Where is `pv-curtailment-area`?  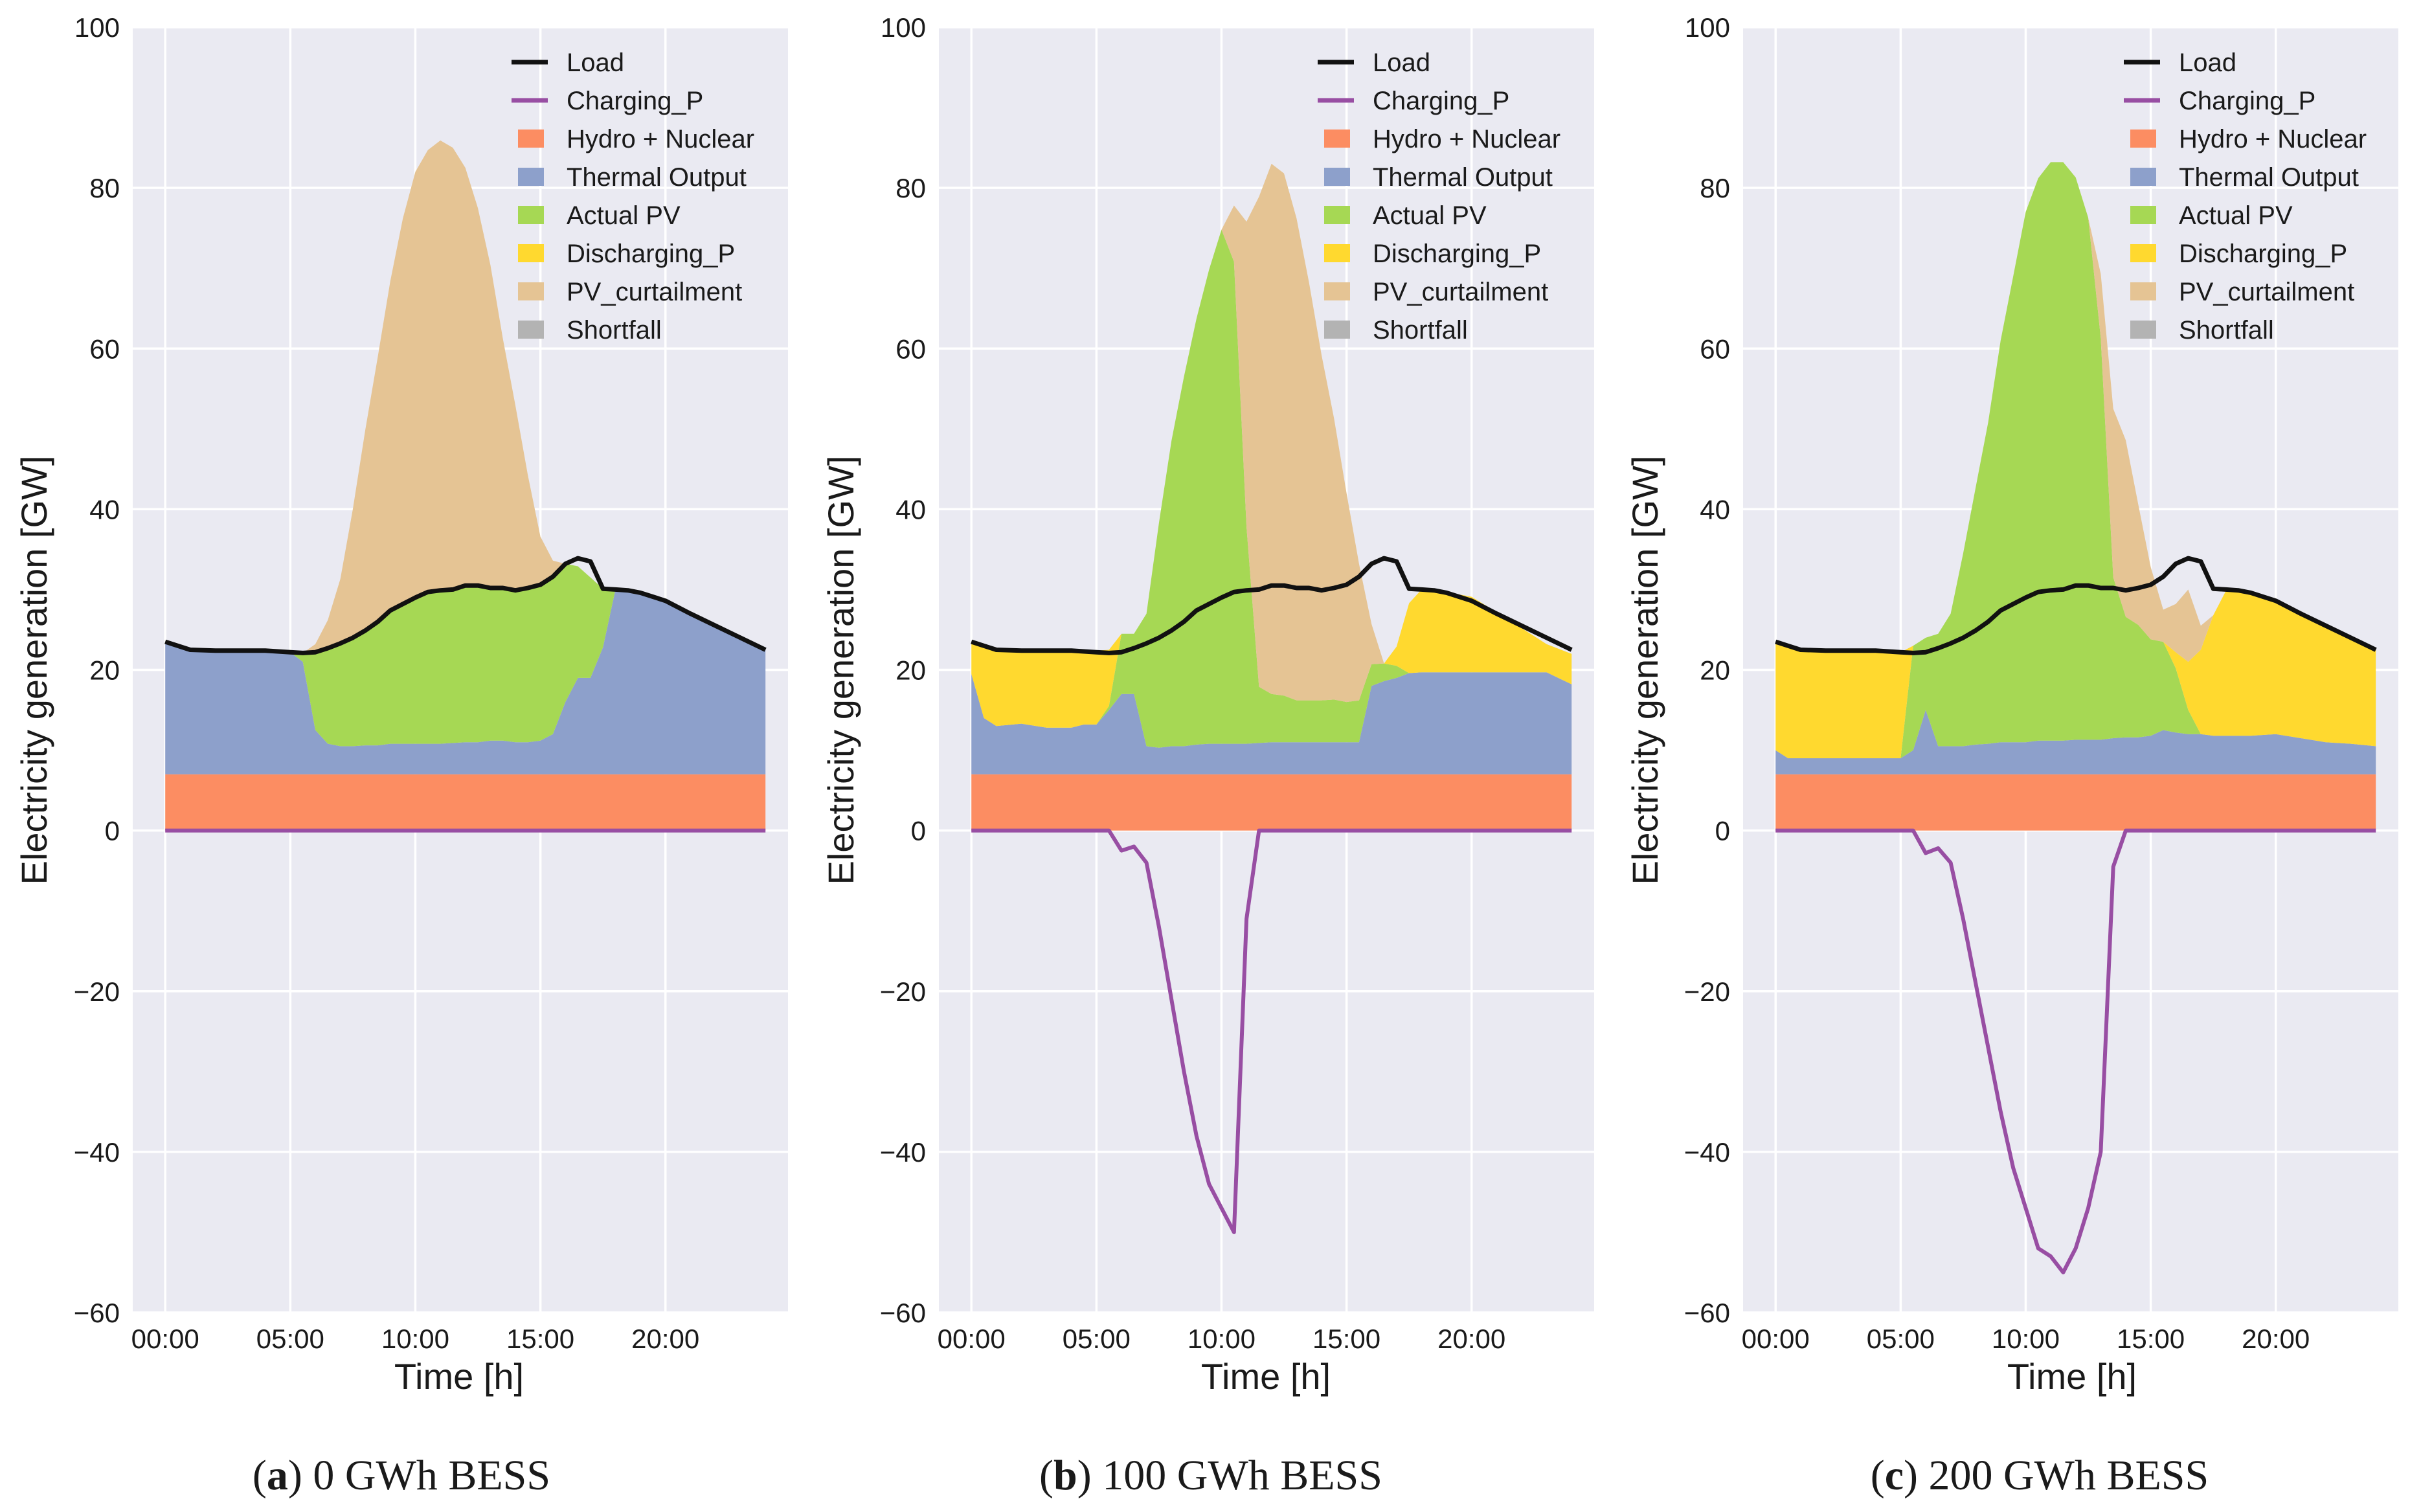
pv-curtailment-area is located at coordinates (465, 396).